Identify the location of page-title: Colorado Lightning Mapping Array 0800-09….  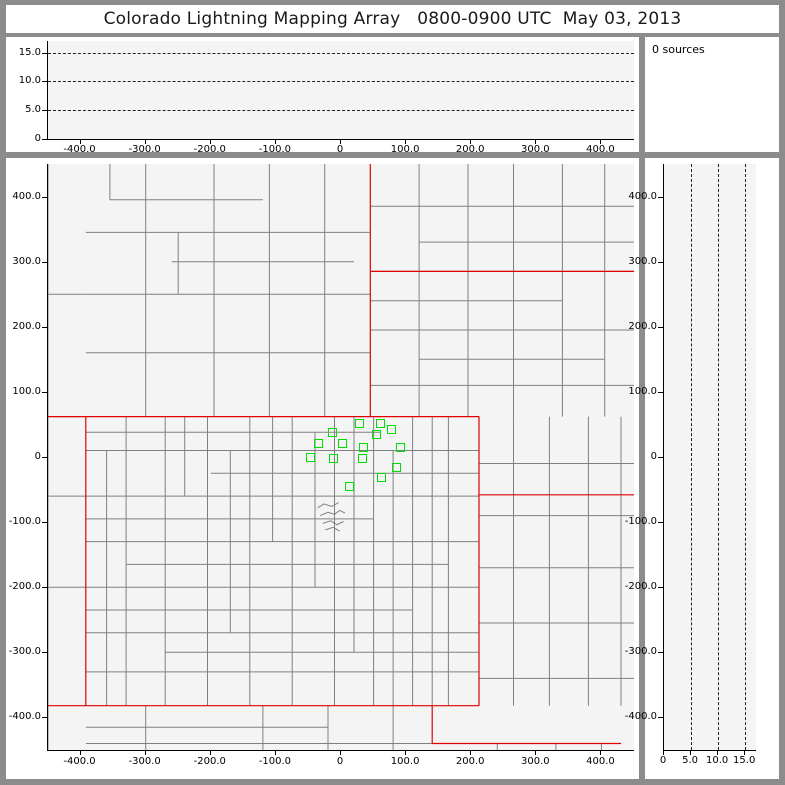
(392, 19).